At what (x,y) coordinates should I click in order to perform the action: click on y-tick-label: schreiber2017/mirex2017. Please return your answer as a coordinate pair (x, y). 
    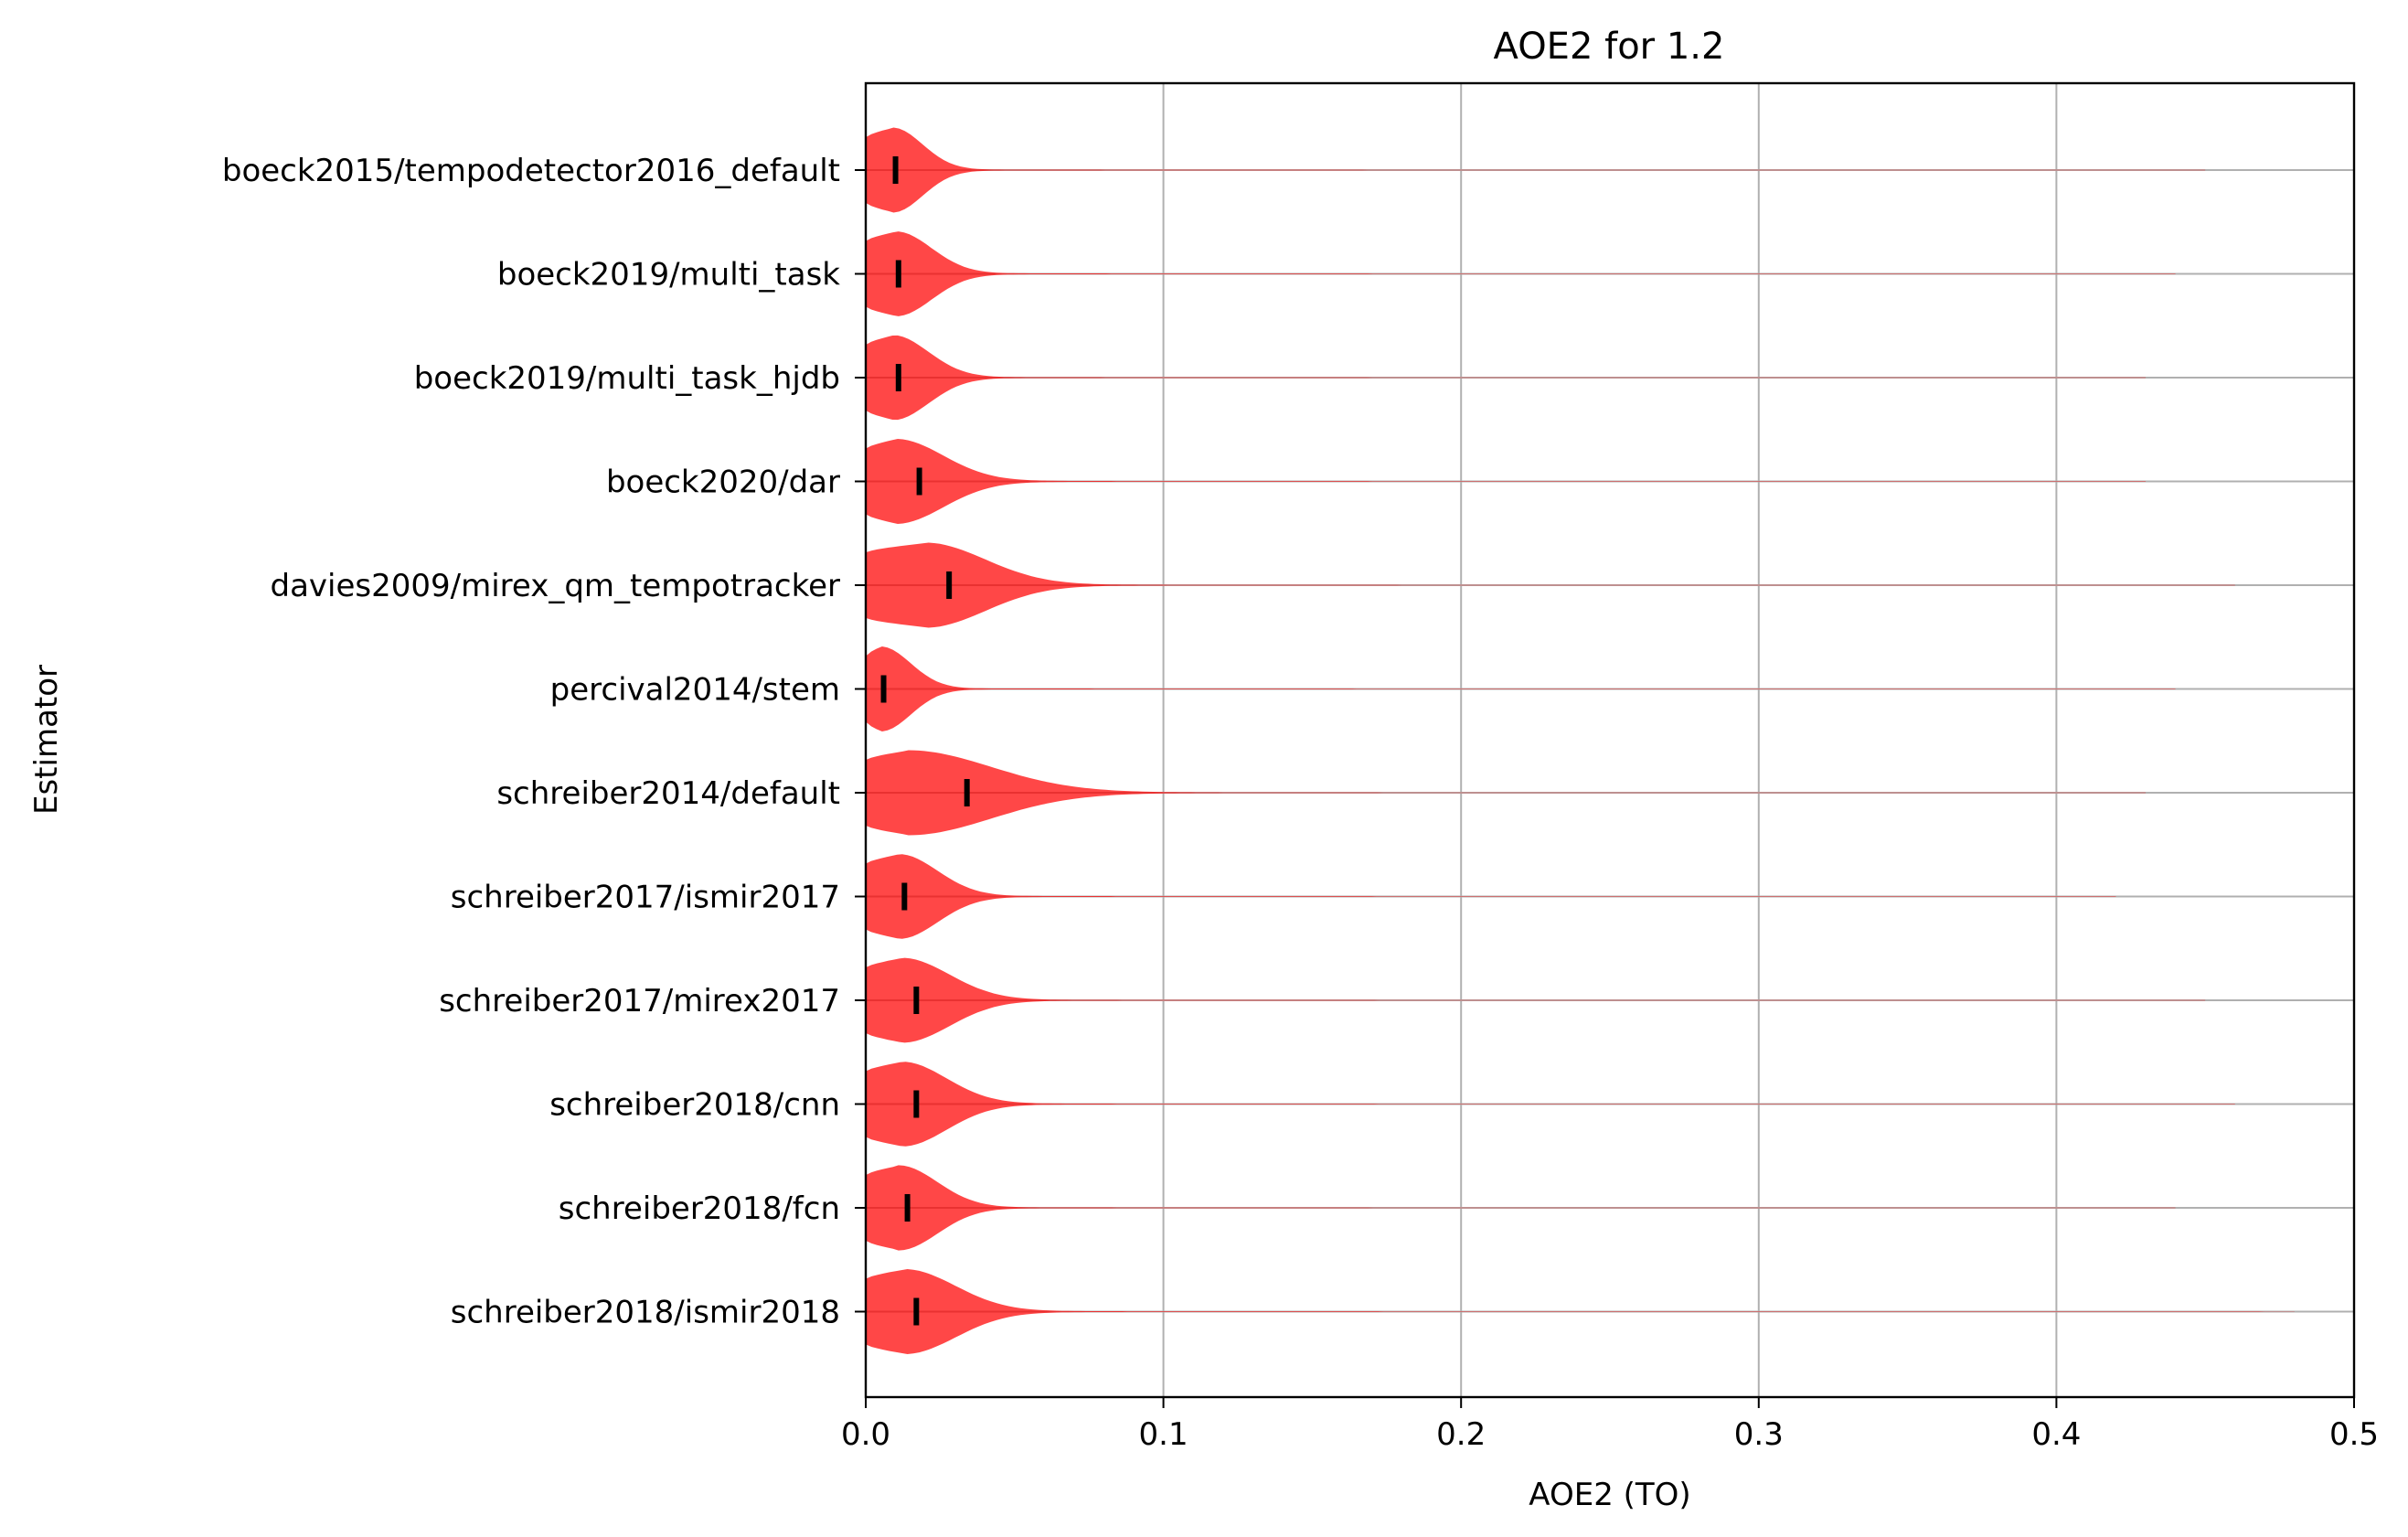
    Looking at the image, I should click on (639, 1001).